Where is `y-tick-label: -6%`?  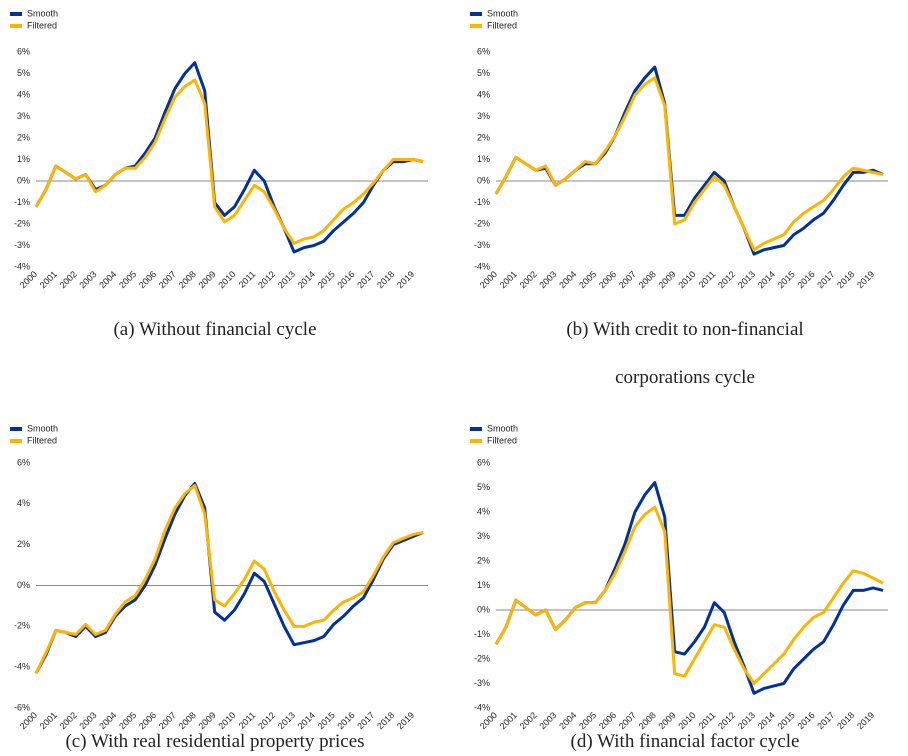
y-tick-label: -6% is located at coordinates (22, 707).